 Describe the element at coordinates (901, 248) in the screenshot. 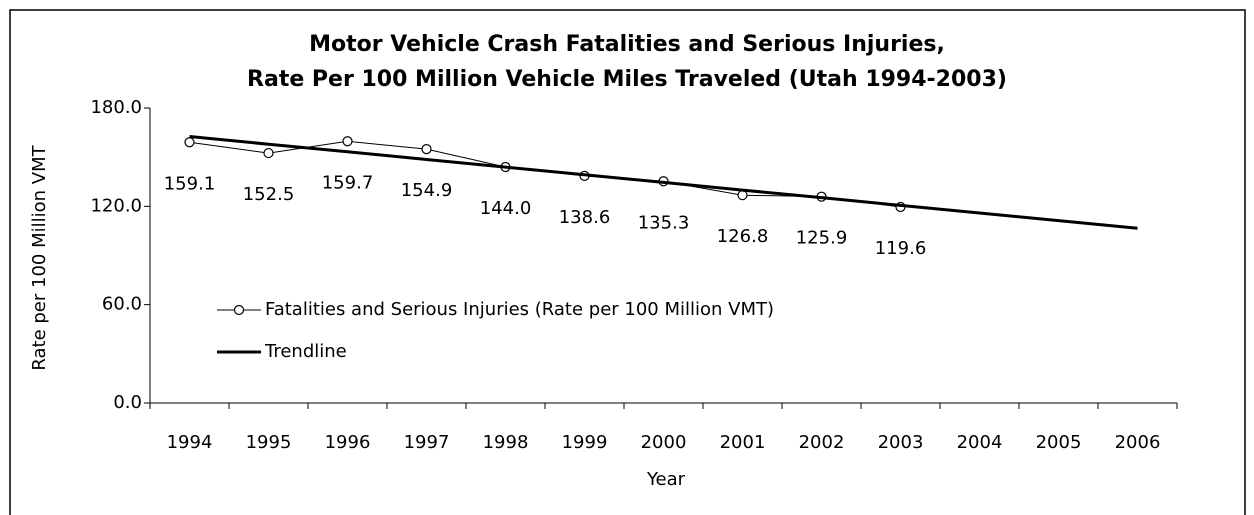

I see `data-label: 119.6` at that location.